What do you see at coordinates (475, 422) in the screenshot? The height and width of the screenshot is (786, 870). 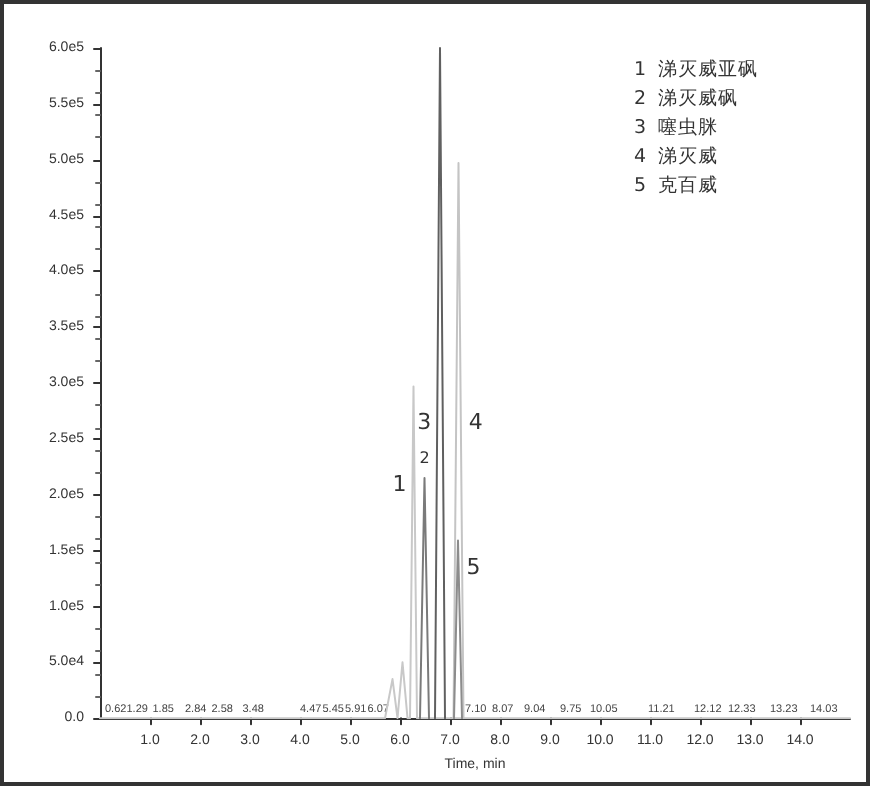 I see `annotation: 4` at bounding box center [475, 422].